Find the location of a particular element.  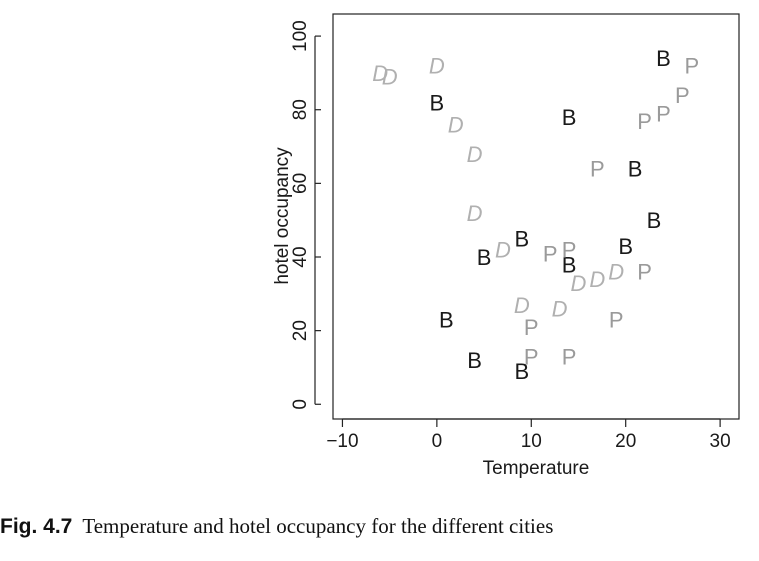

x-tick-label: 30 is located at coordinates (720, 441).